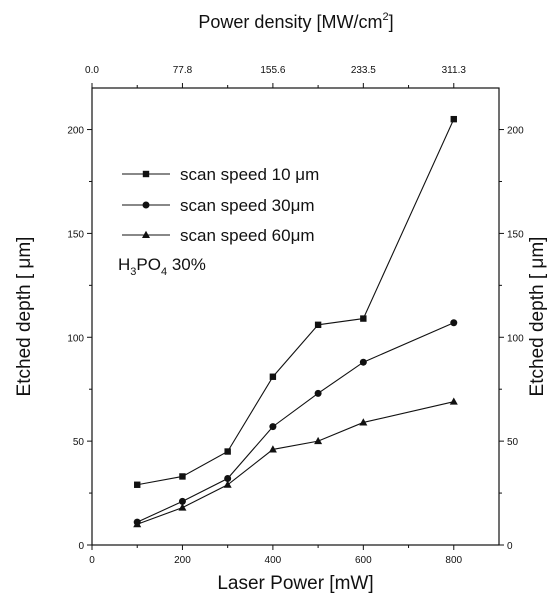 The height and width of the screenshot is (604, 557). Describe the element at coordinates (510, 546) in the screenshot. I see `y-right-tick-label: 0` at that location.